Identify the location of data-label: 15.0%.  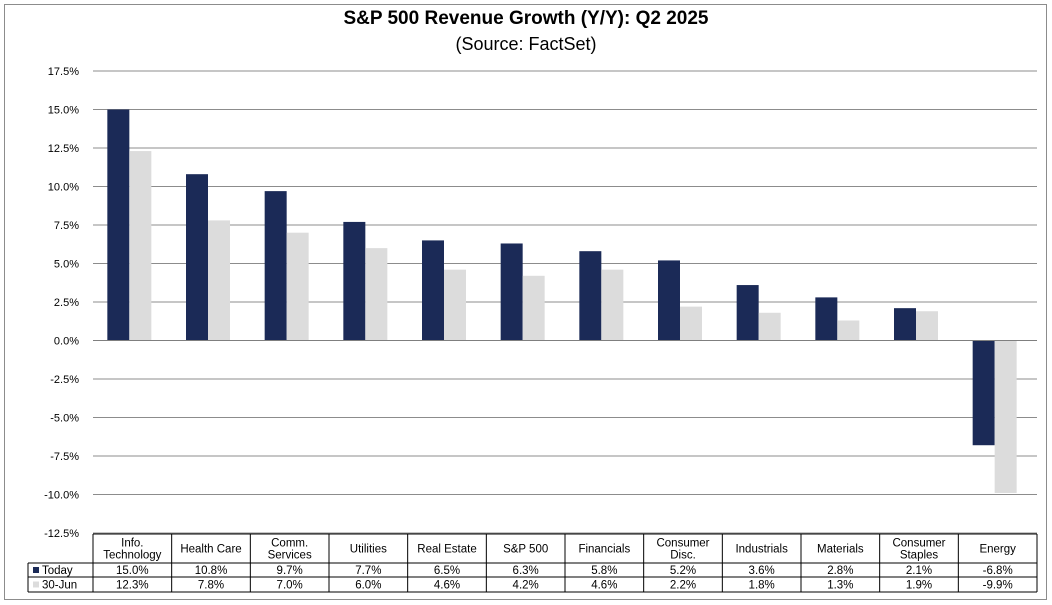
(132, 571).